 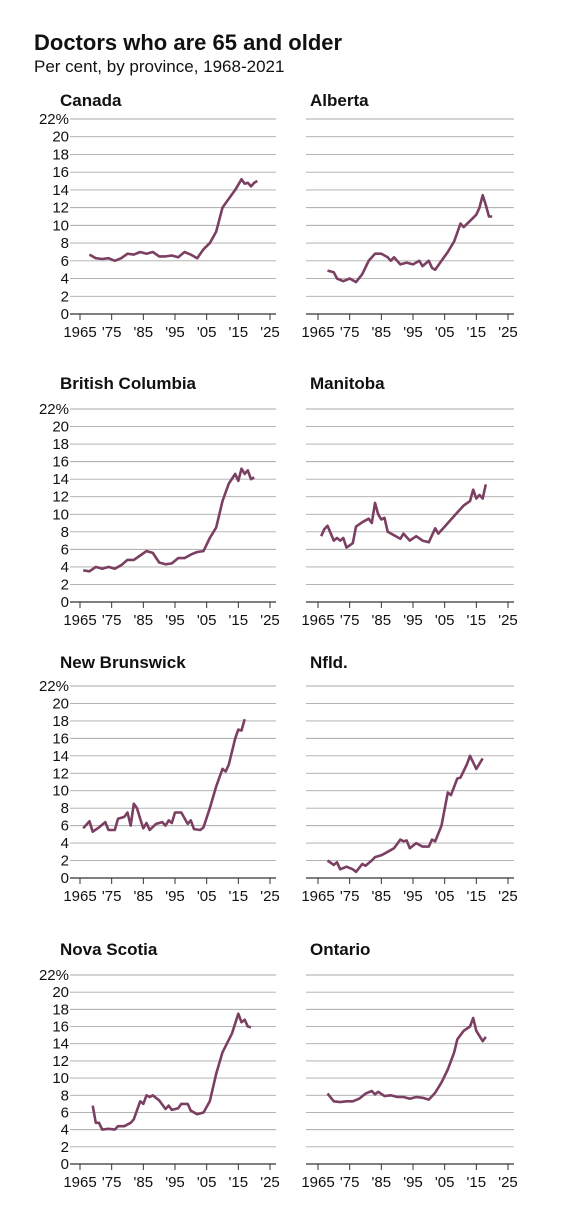 I want to click on panel-title: New Brunswick, so click(x=123, y=662).